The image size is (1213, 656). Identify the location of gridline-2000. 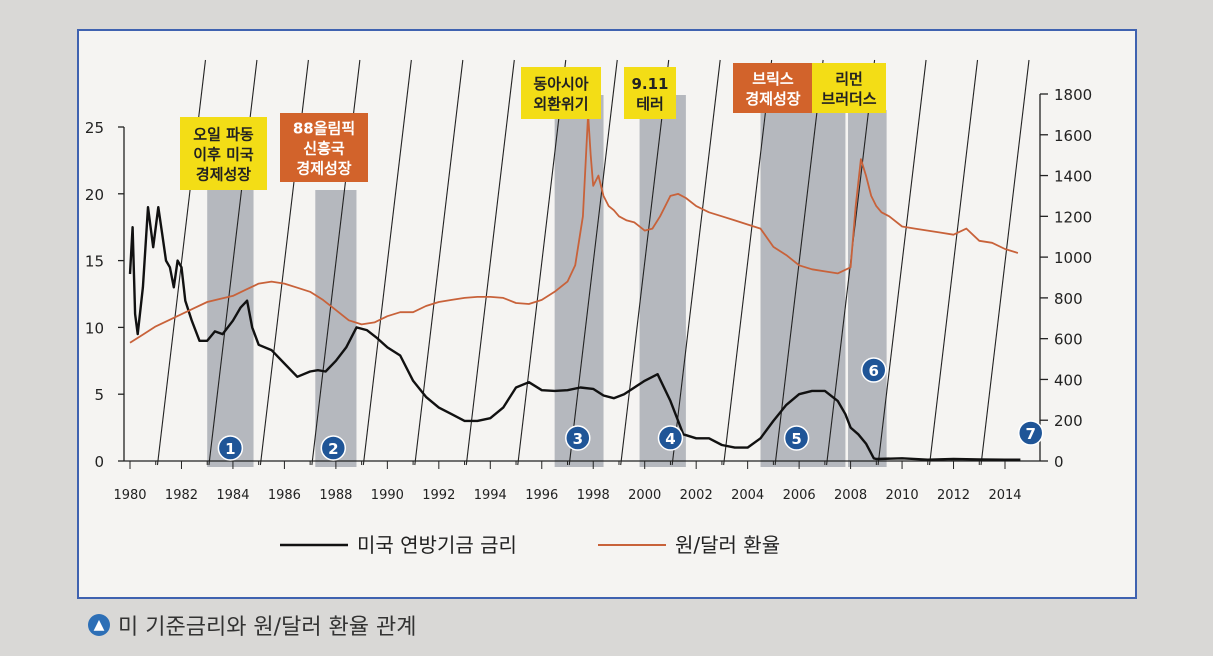
(645, 262).